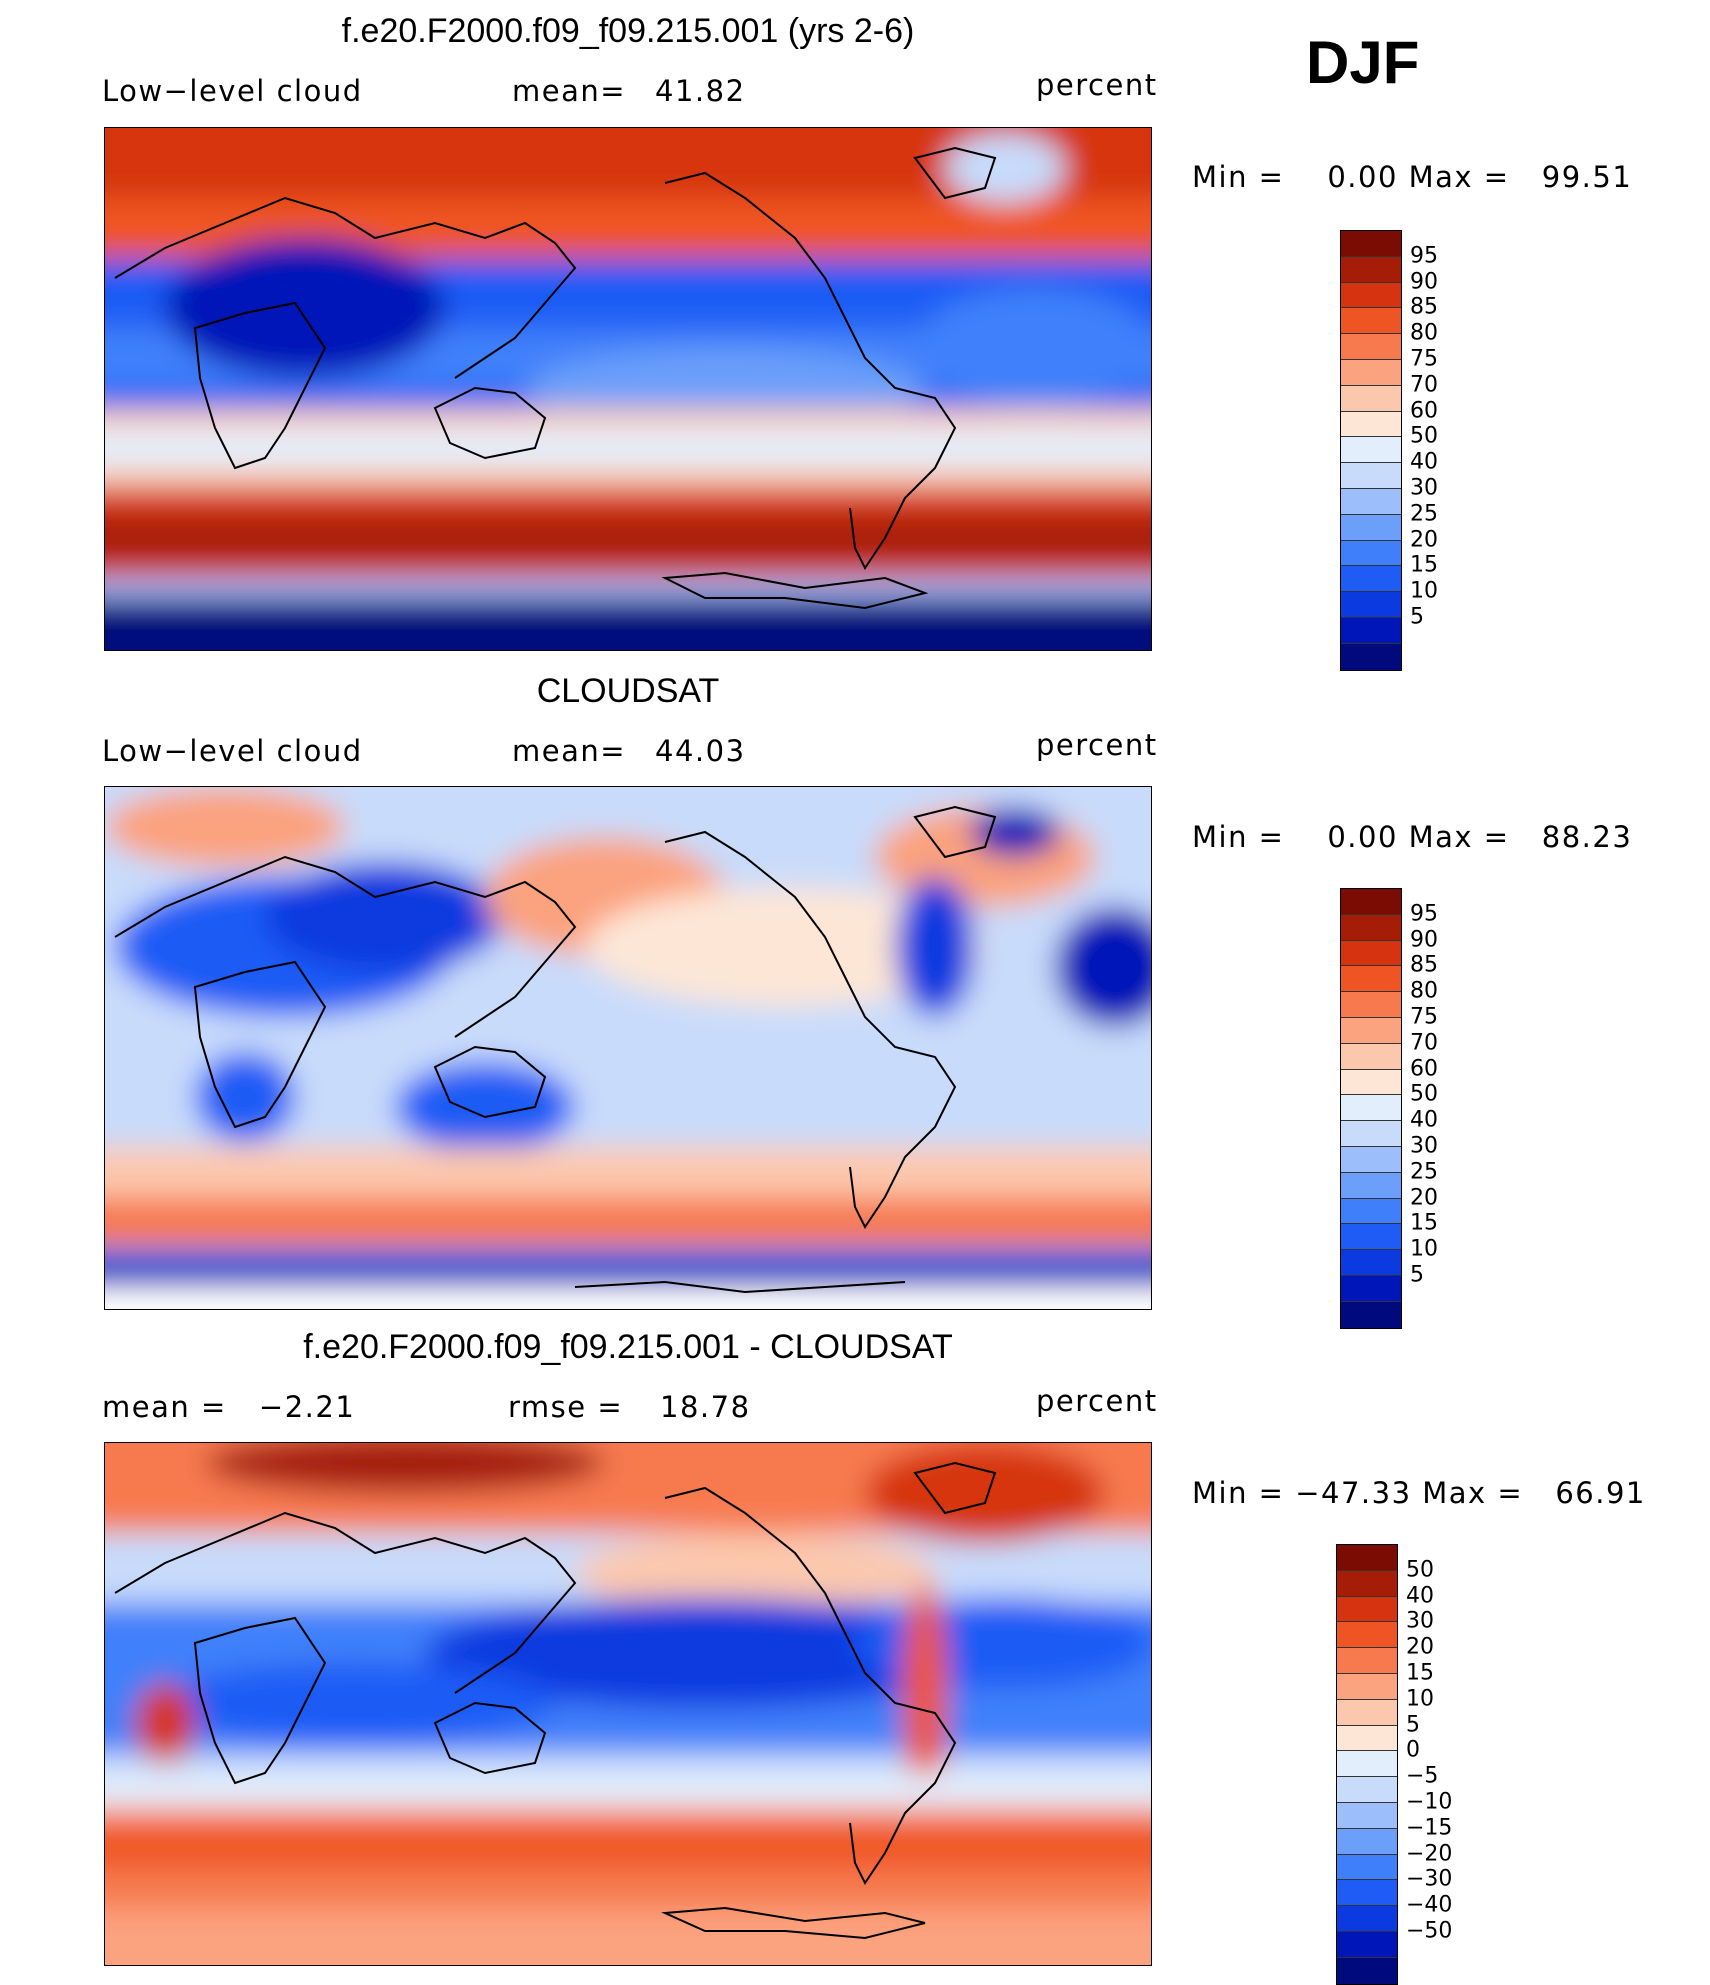 This screenshot has height=1985, width=1710. What do you see at coordinates (628, 1347) in the screenshot?
I see `panel3-title: f.e20.F2000.f09_f09.215.001 - CLOUDSAT` at bounding box center [628, 1347].